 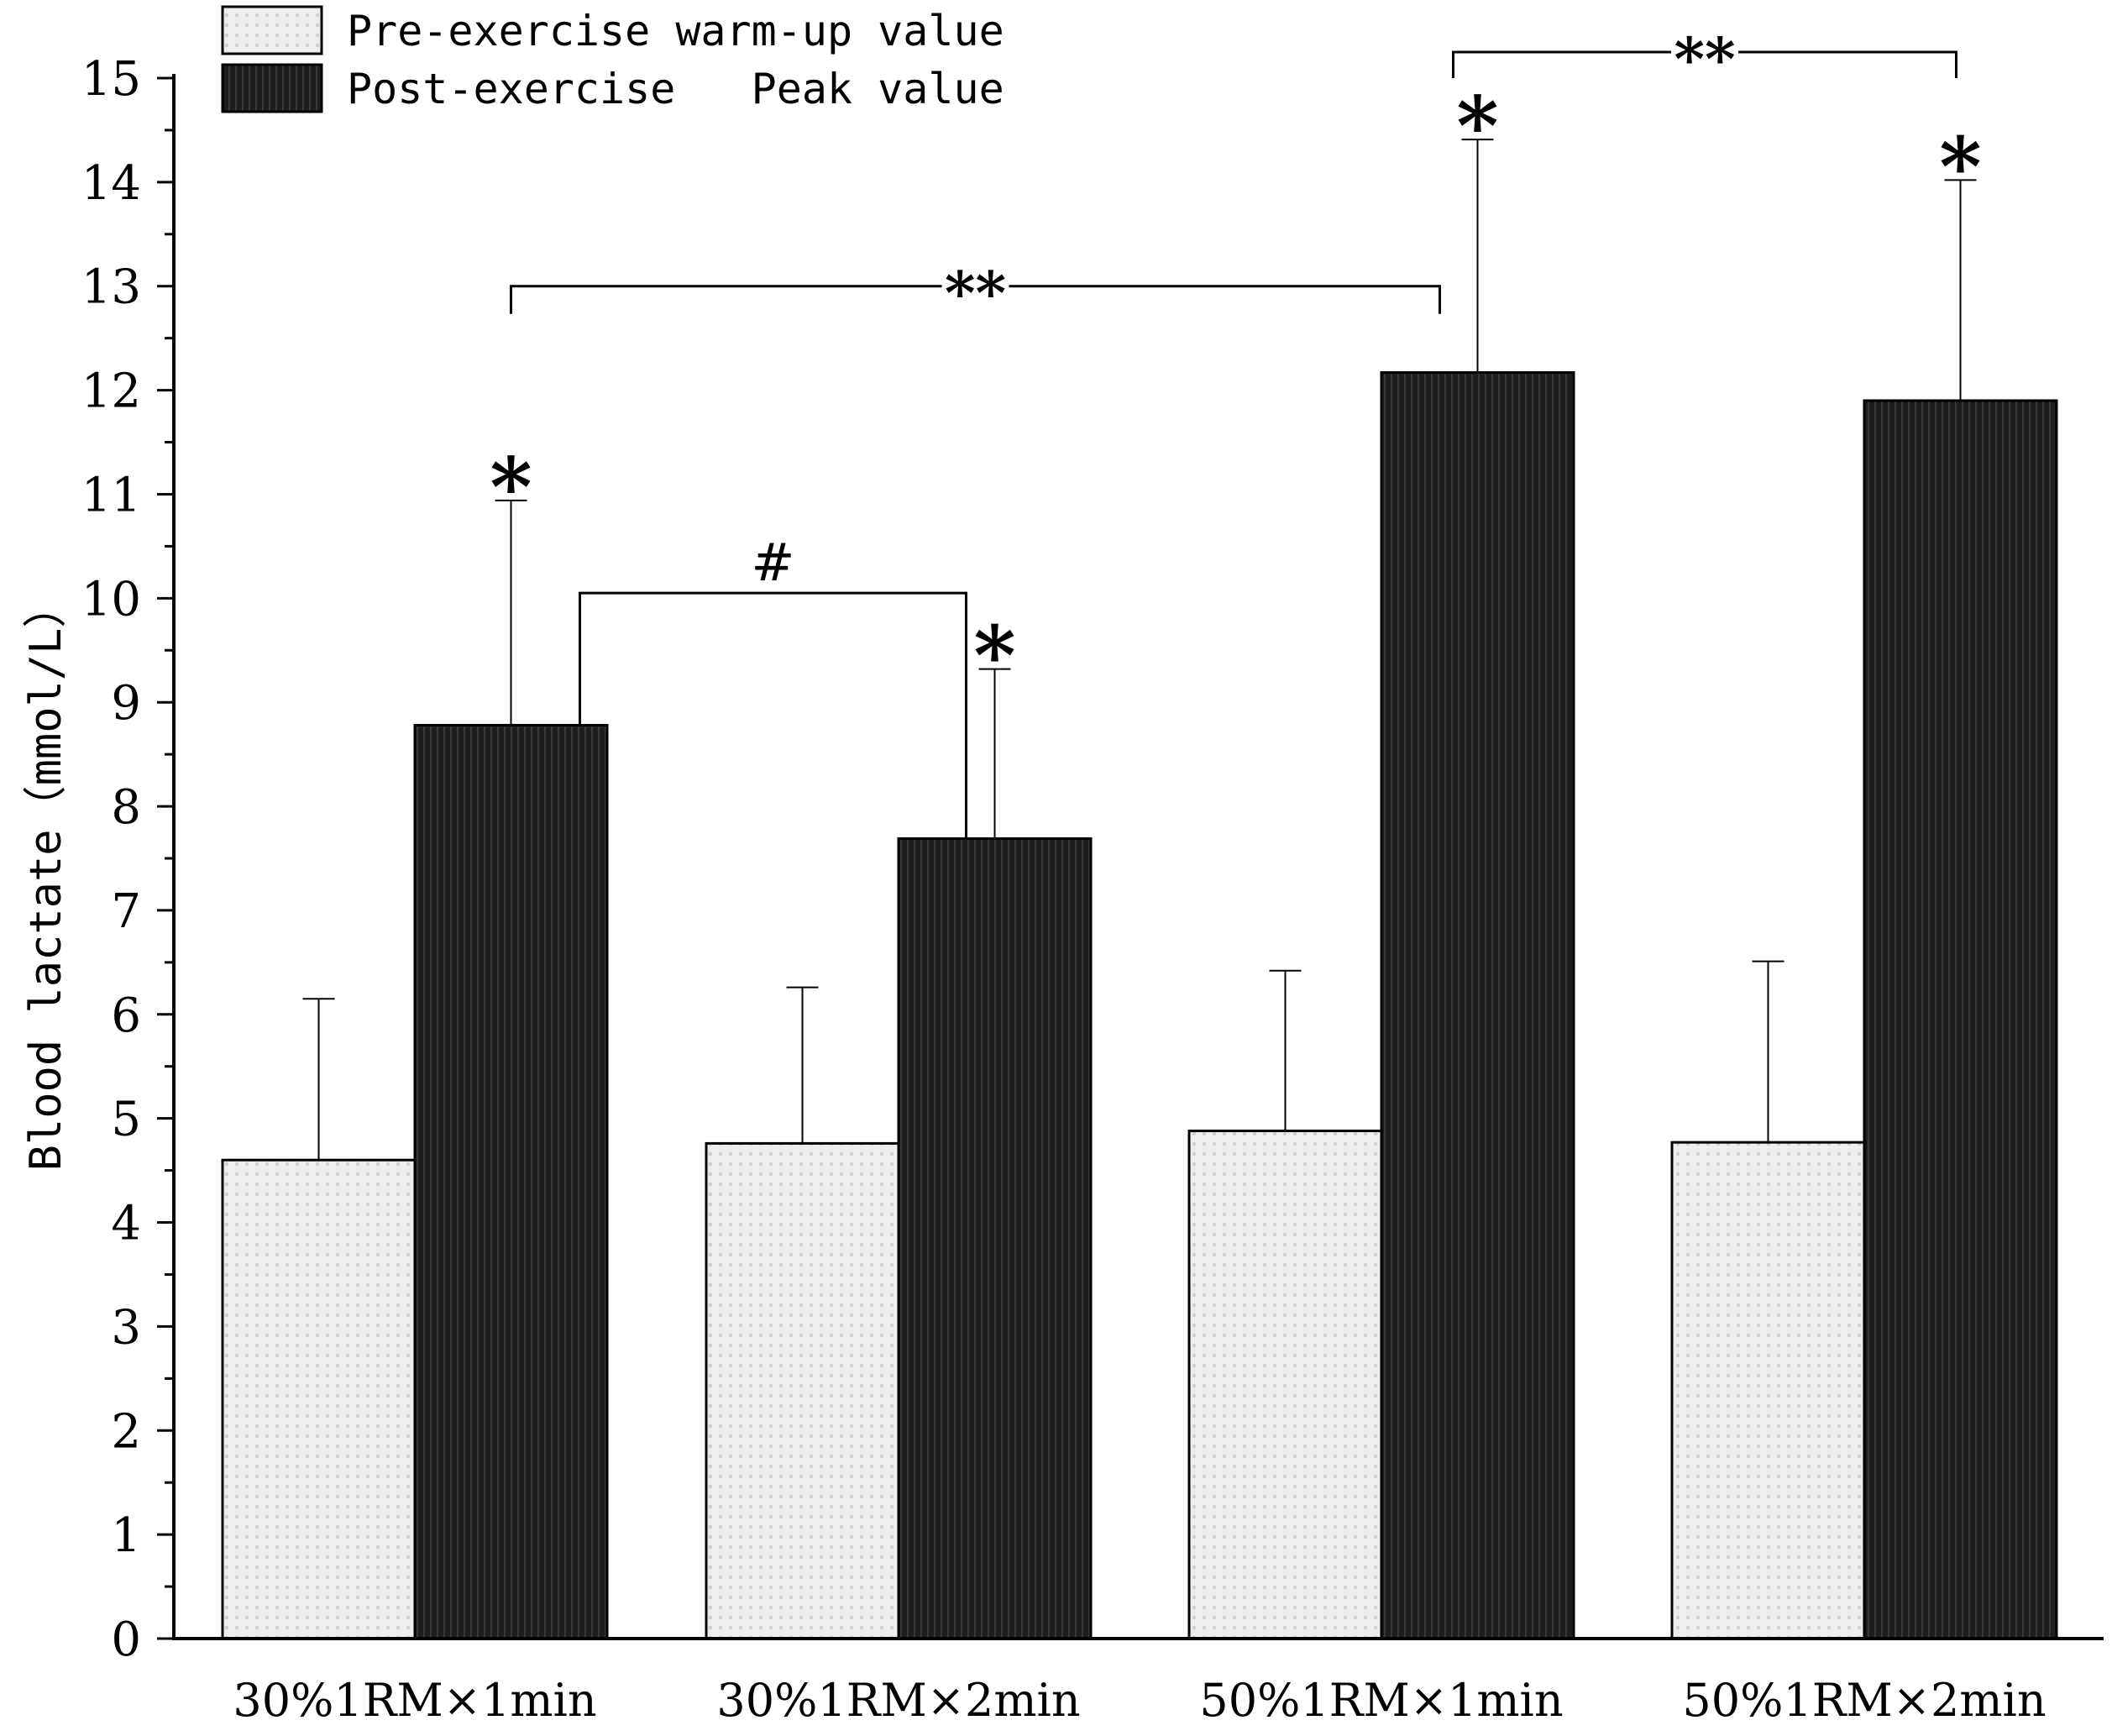 What do you see at coordinates (111, 495) in the screenshot?
I see `y-tick-label: 11` at bounding box center [111, 495].